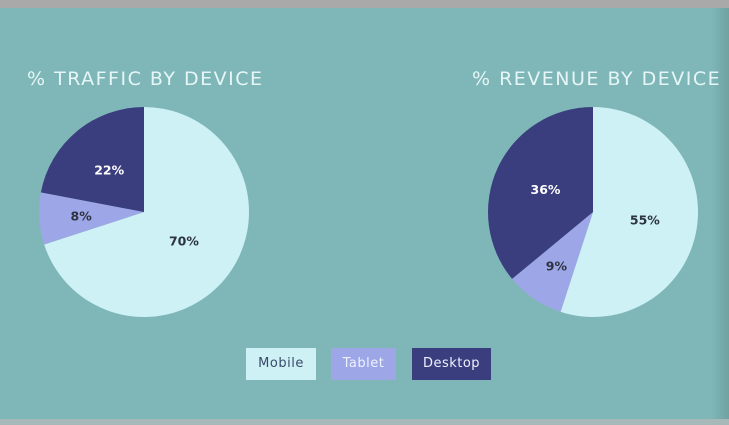 The image size is (729, 425). Describe the element at coordinates (720, 213) in the screenshot. I see `right-edge-shadow` at that location.